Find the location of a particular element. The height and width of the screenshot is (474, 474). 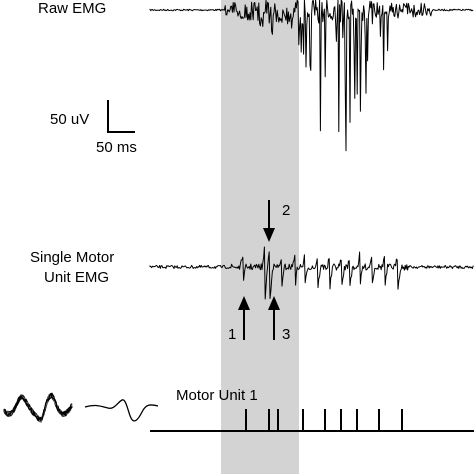

single-emg-path is located at coordinates (311, 273).